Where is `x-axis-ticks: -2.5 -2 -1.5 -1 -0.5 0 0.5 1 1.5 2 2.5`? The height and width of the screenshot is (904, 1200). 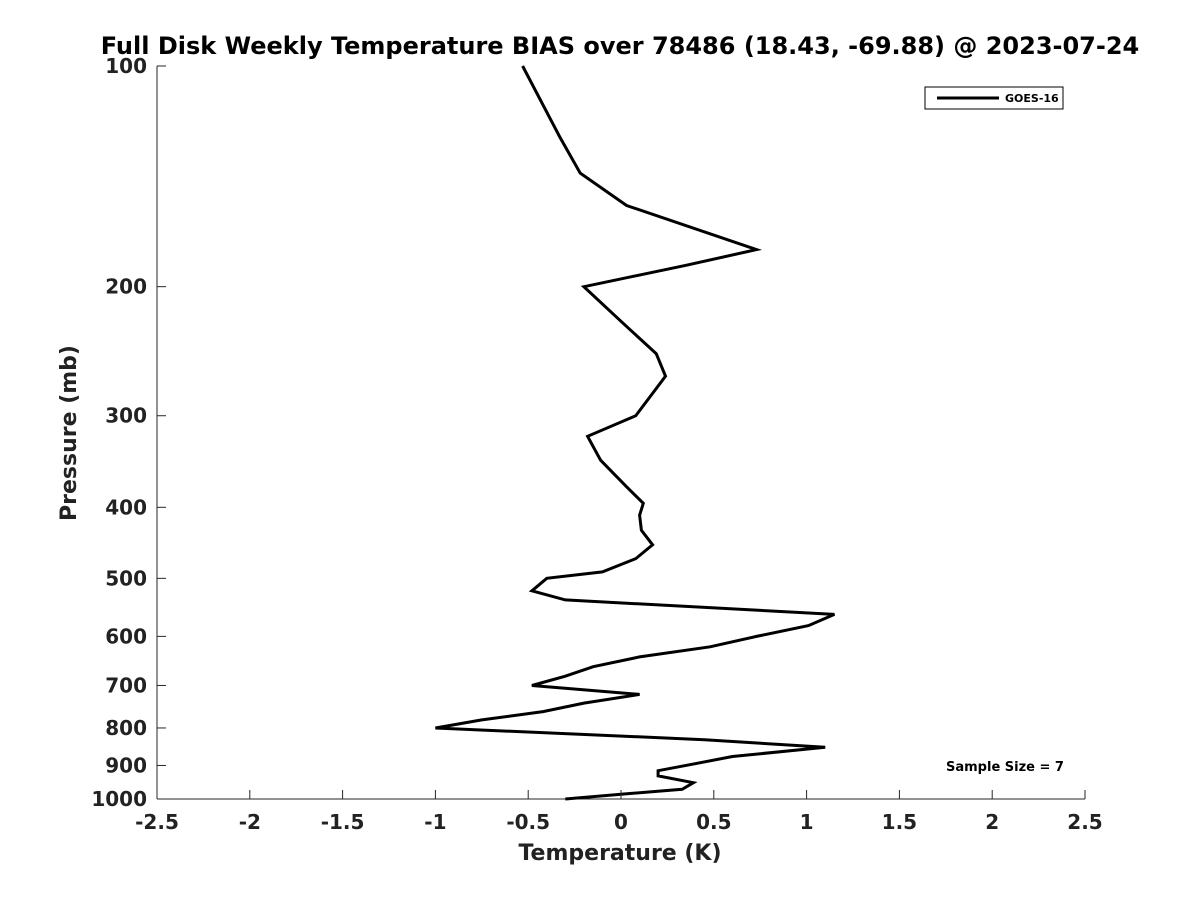
x-axis-ticks: -2.5 -2 -1.5 -1 -0.5 0 0.5 1 1.5 2 2.5 is located at coordinates (619, 812).